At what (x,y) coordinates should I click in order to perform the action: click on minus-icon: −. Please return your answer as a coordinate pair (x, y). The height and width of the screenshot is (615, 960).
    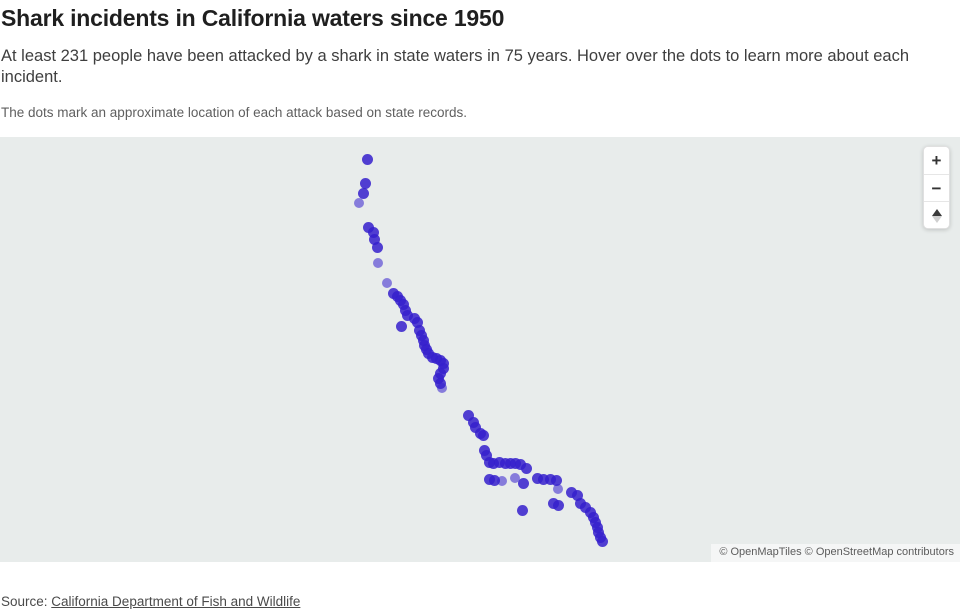
    Looking at the image, I should click on (936, 188).